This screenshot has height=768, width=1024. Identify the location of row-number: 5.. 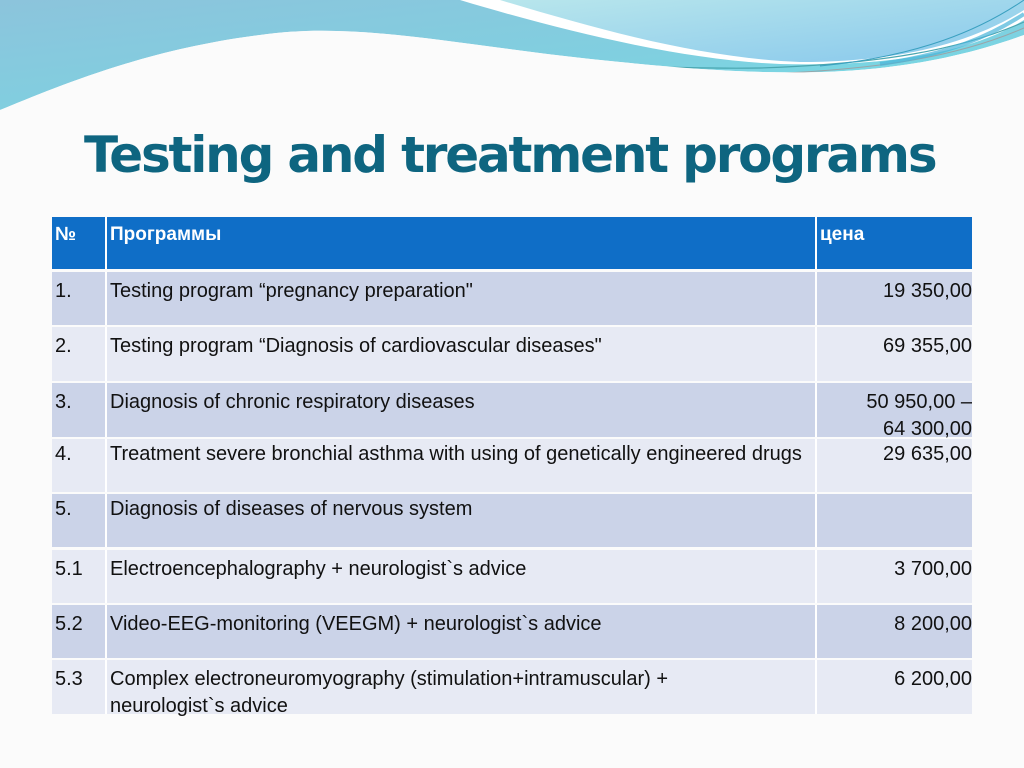
(79, 520).